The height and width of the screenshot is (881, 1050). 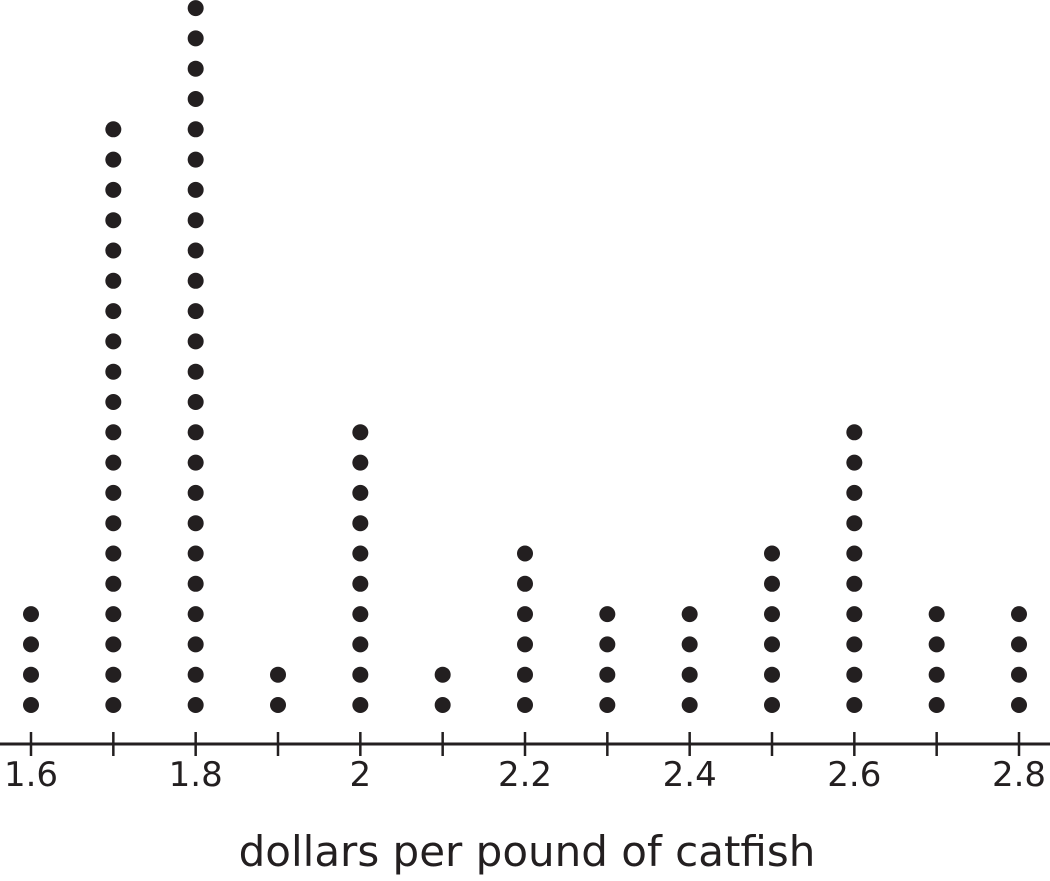 What do you see at coordinates (31, 775) in the screenshot?
I see `x-tick-label: 1.6` at bounding box center [31, 775].